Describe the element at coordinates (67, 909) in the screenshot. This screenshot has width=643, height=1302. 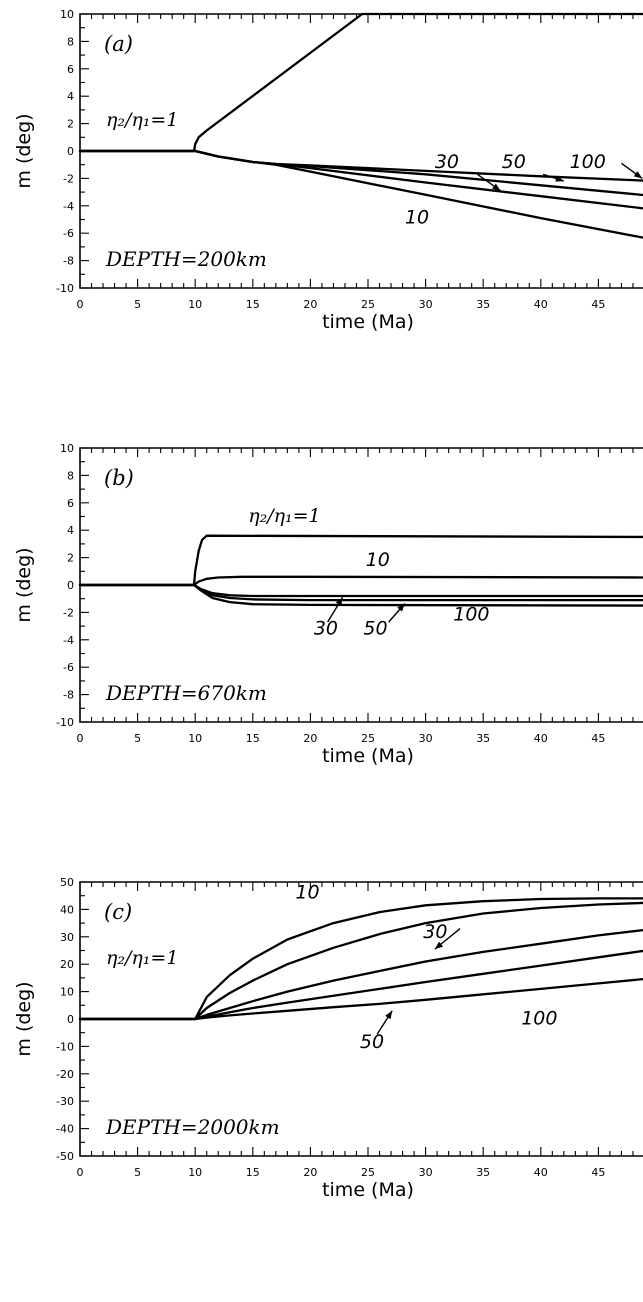
I see `y-tick-label: 40` at that location.